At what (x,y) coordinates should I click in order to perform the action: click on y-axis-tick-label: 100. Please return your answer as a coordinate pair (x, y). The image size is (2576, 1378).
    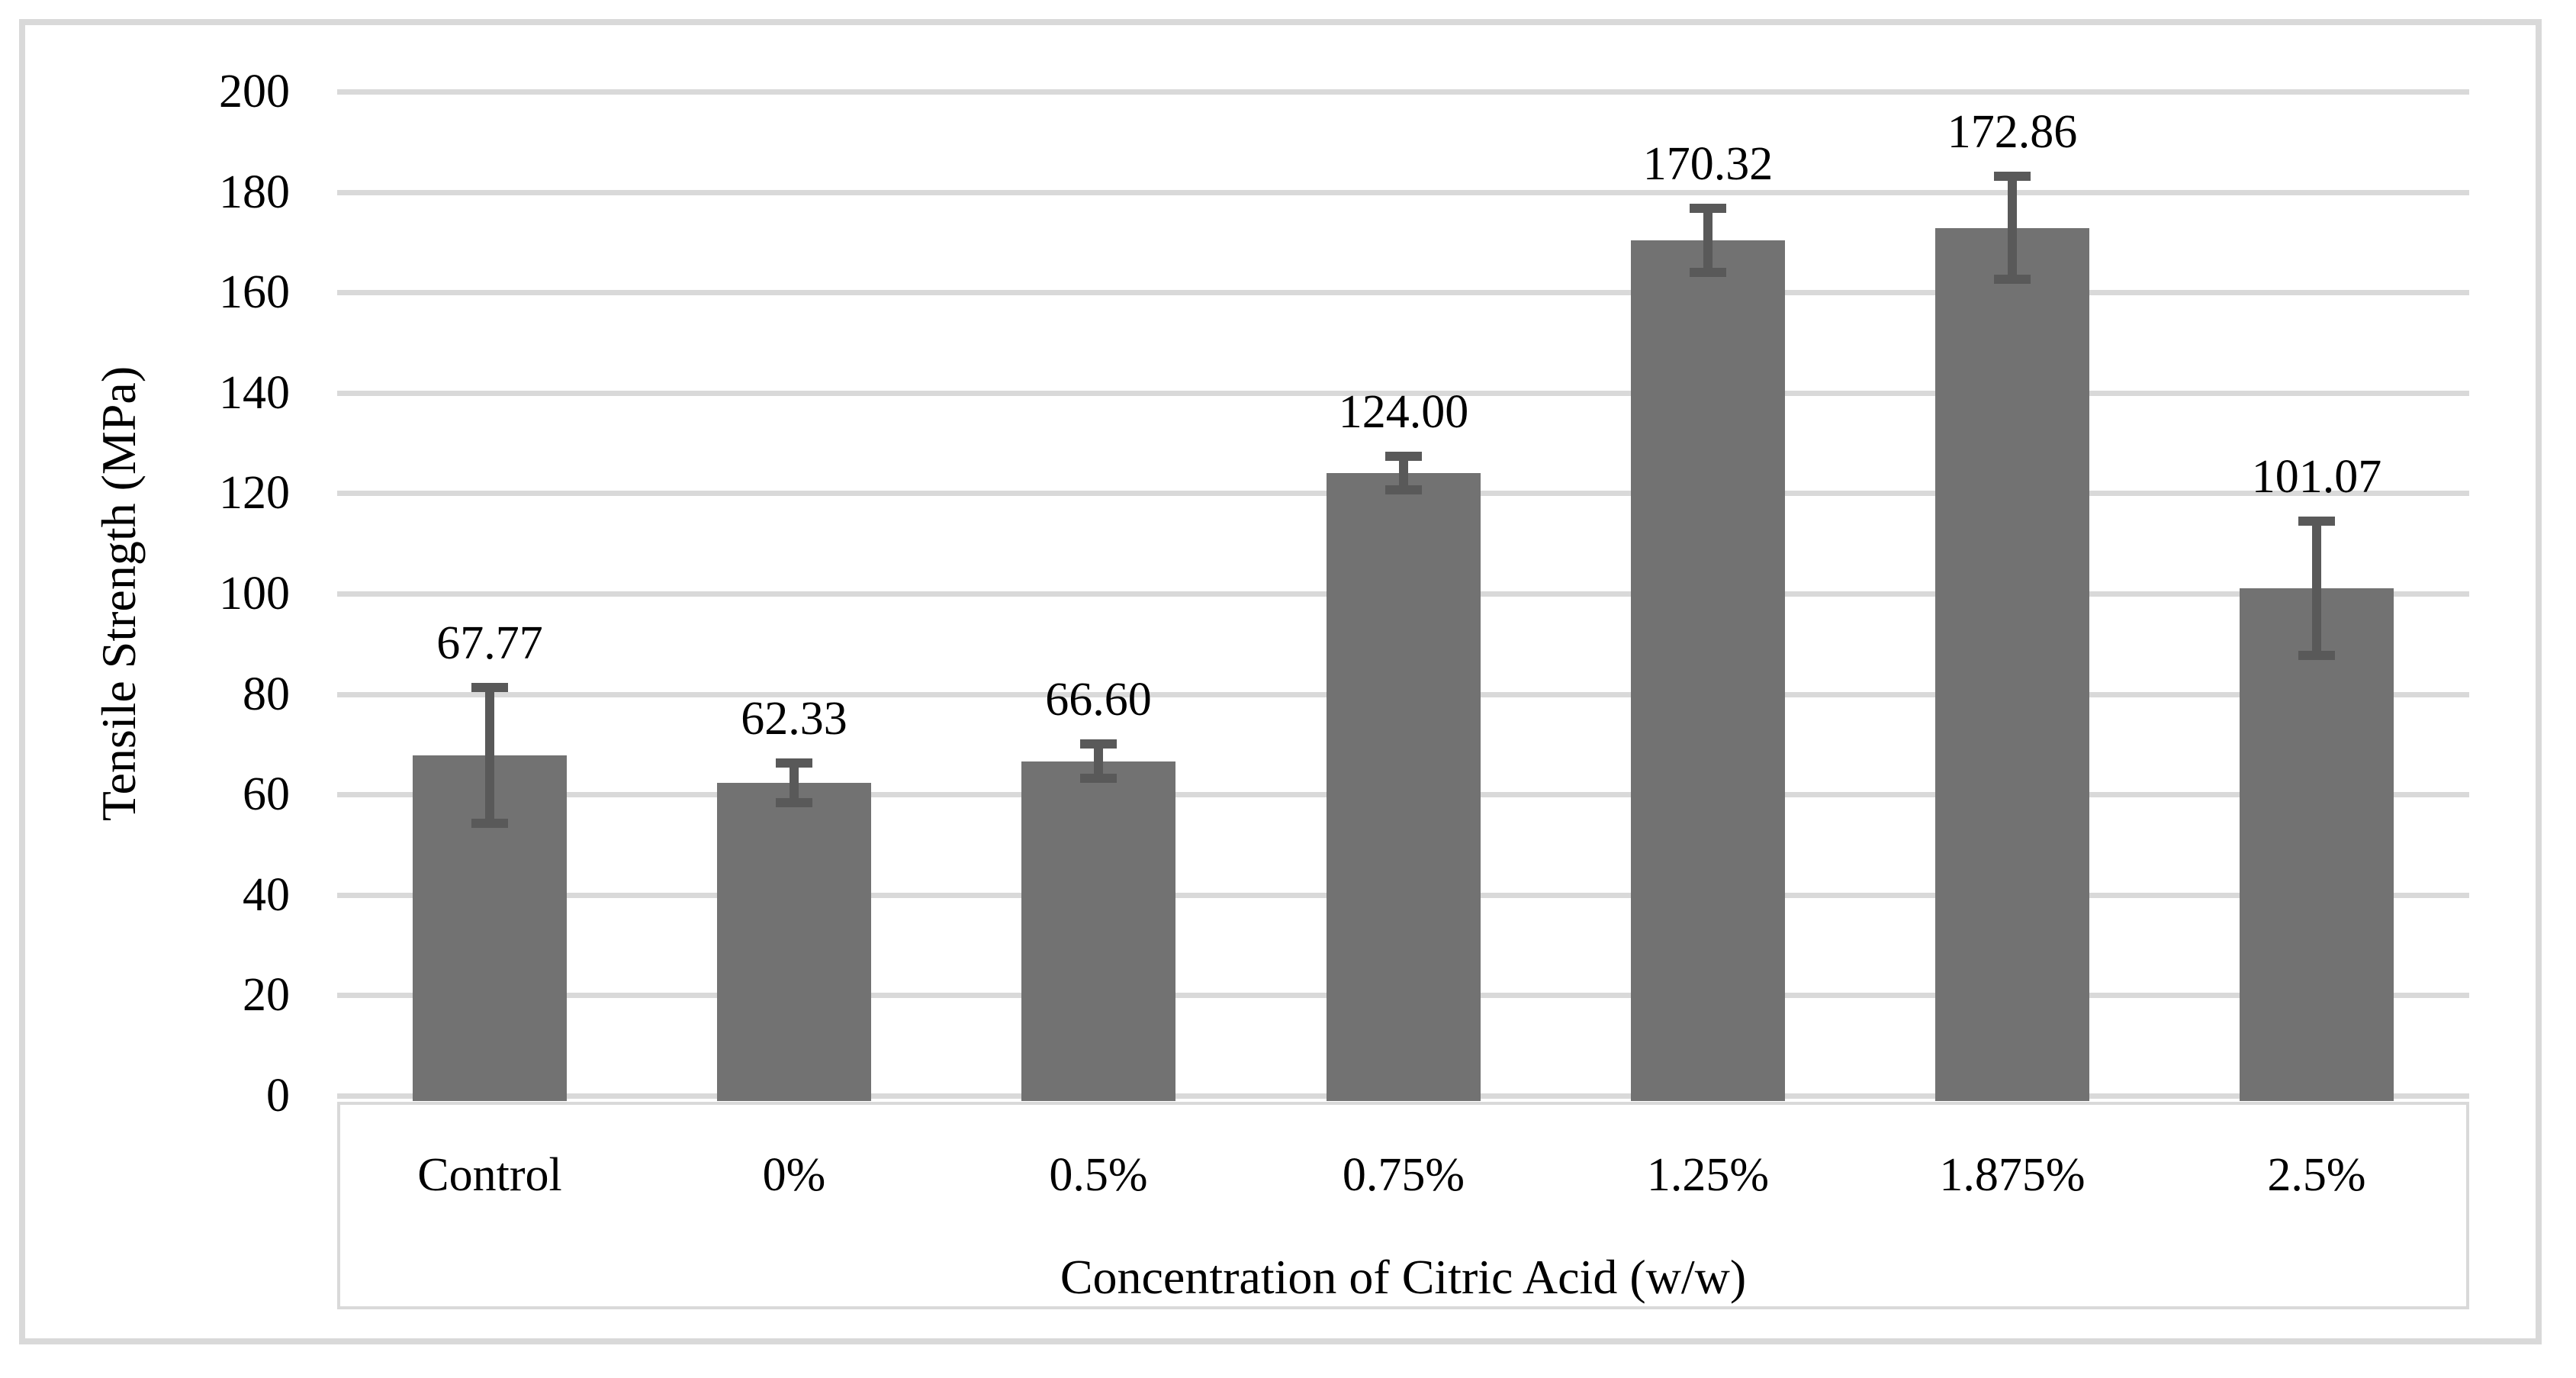
    Looking at the image, I should click on (255, 594).